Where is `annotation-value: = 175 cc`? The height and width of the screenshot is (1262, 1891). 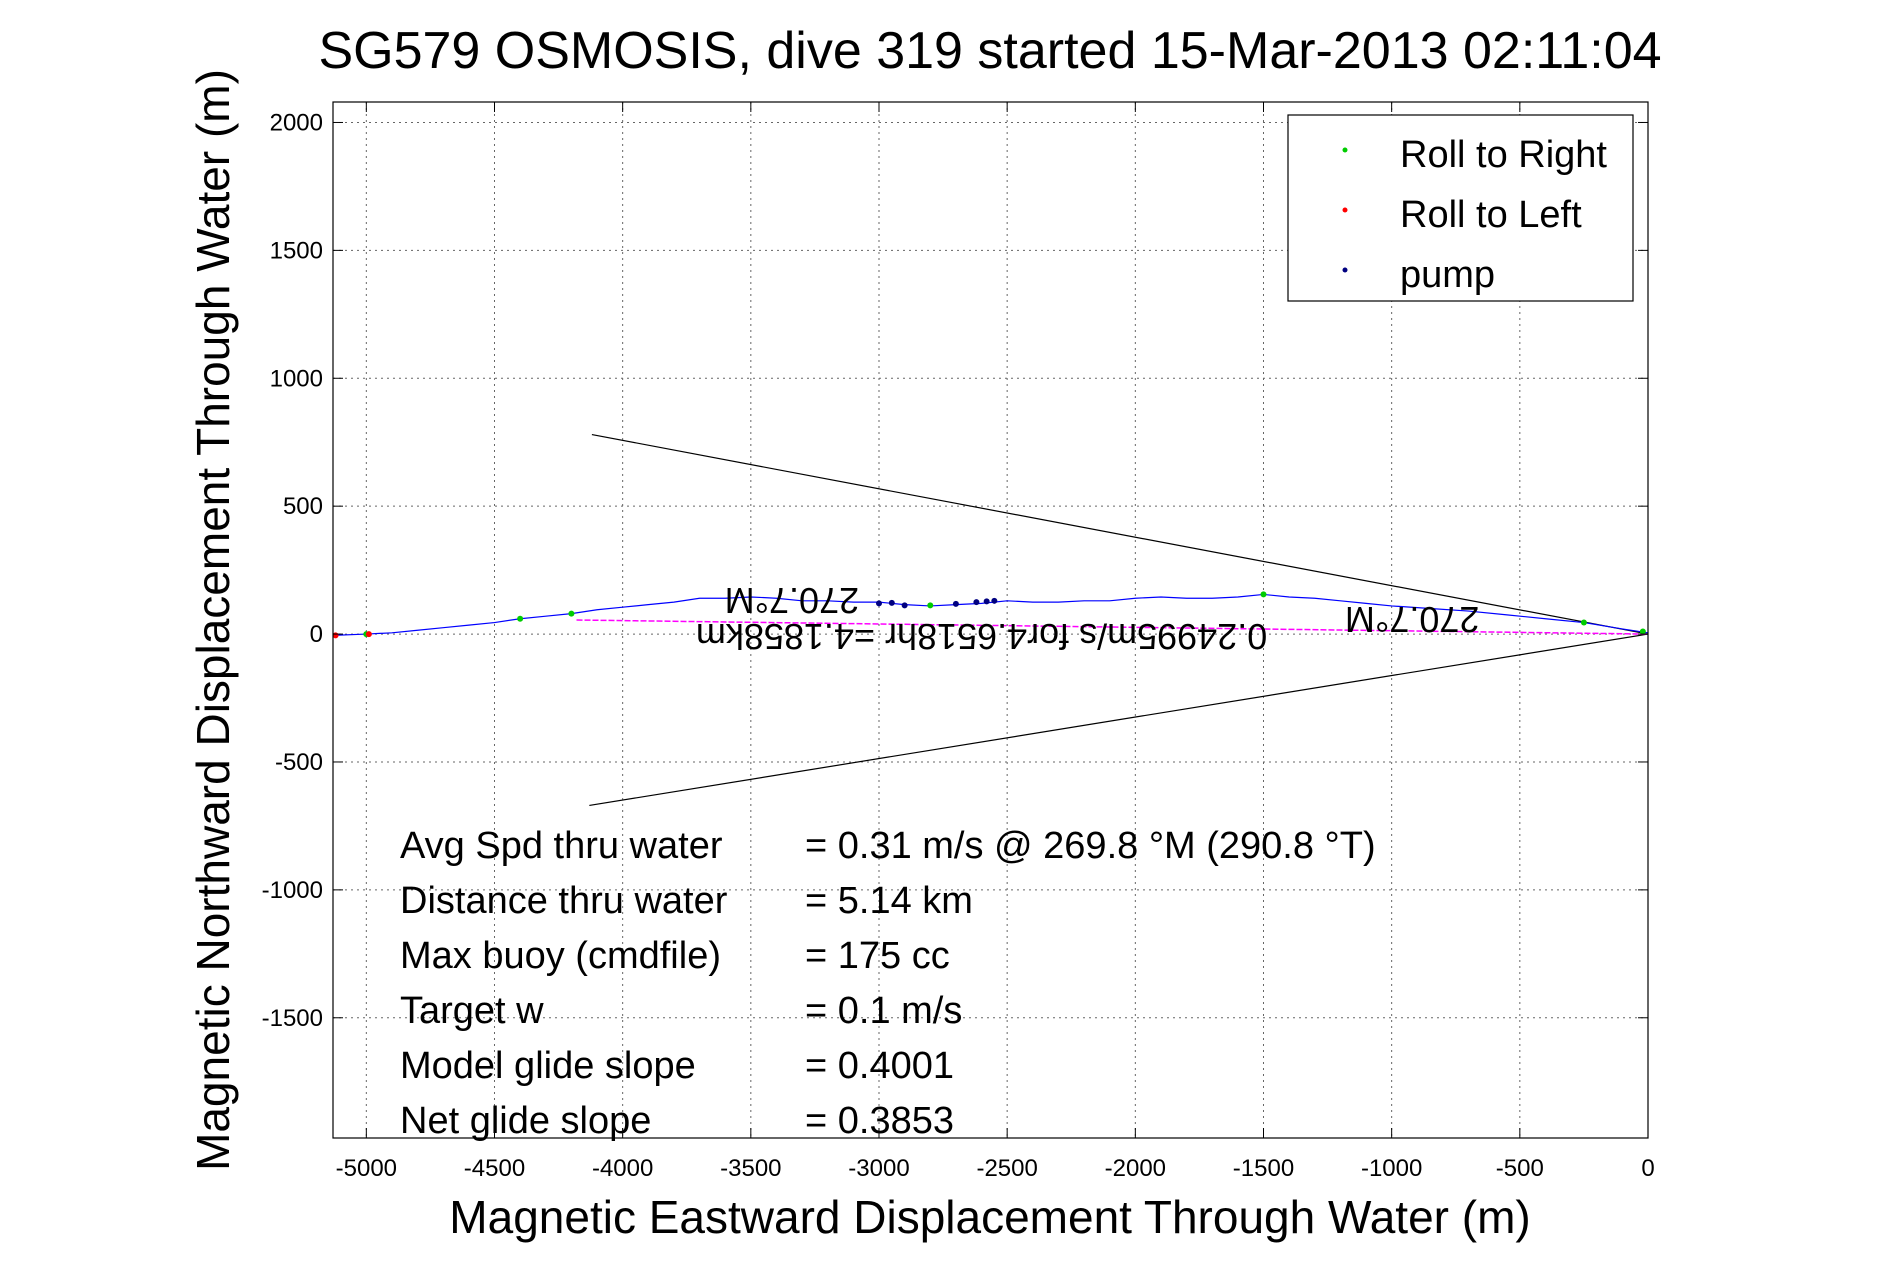 annotation-value: = 175 cc is located at coordinates (877, 956).